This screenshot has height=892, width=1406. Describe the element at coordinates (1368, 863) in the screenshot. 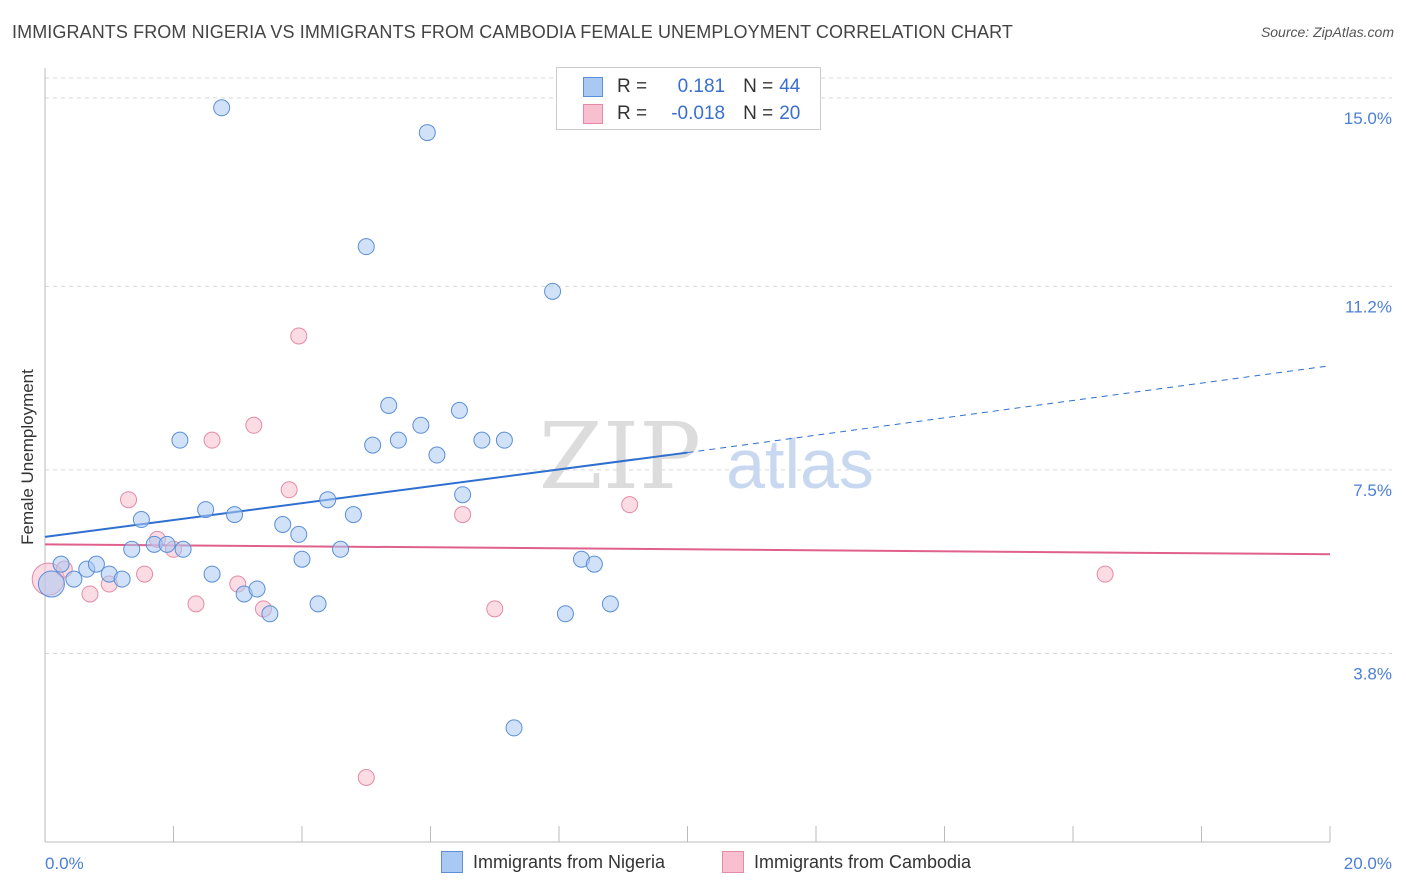

I see `x-tick-label: 20.0%` at that location.